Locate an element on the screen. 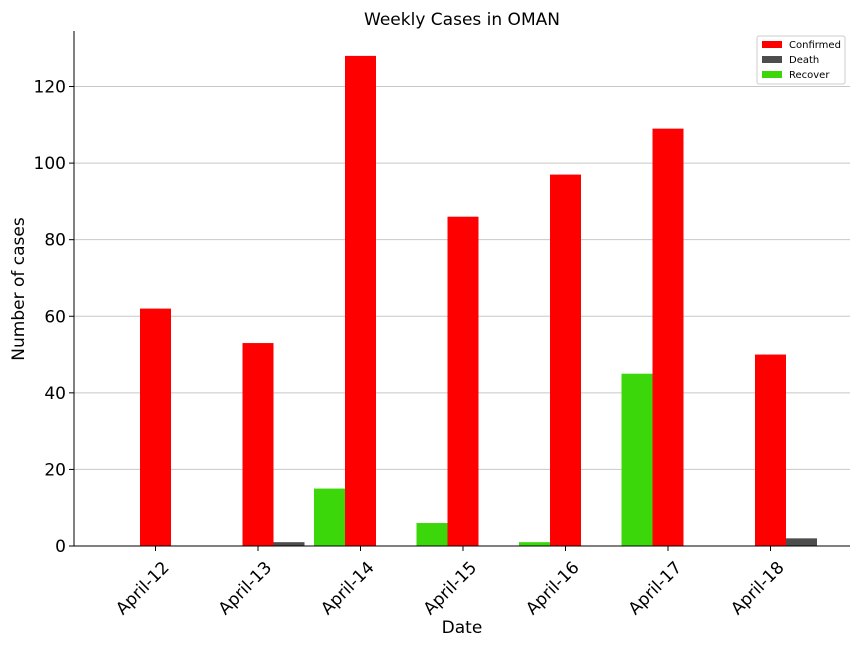  legend: Confirmed Death Recover is located at coordinates (801, 60).